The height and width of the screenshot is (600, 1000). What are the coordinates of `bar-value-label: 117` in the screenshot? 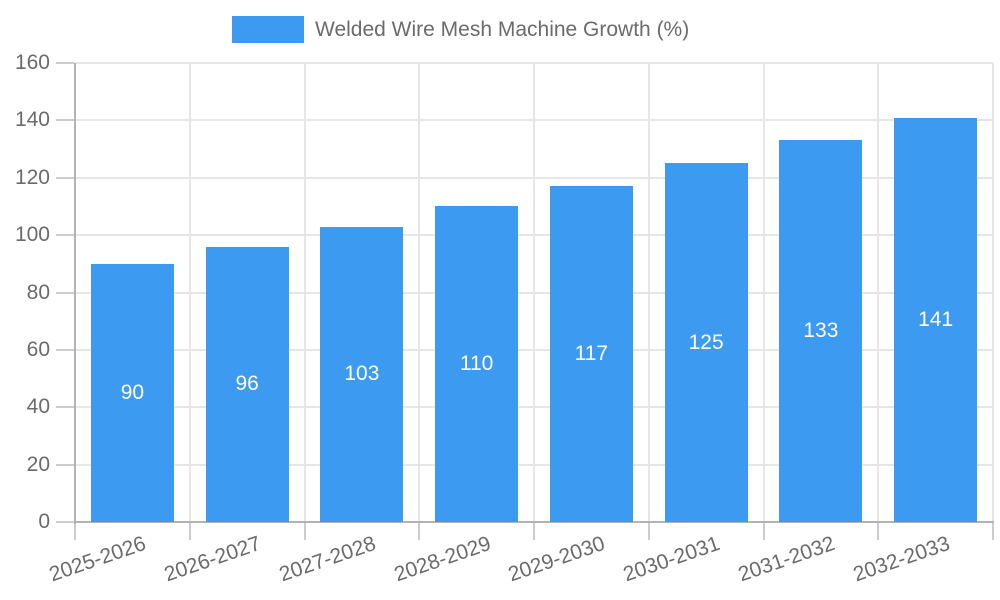 It's located at (591, 354).